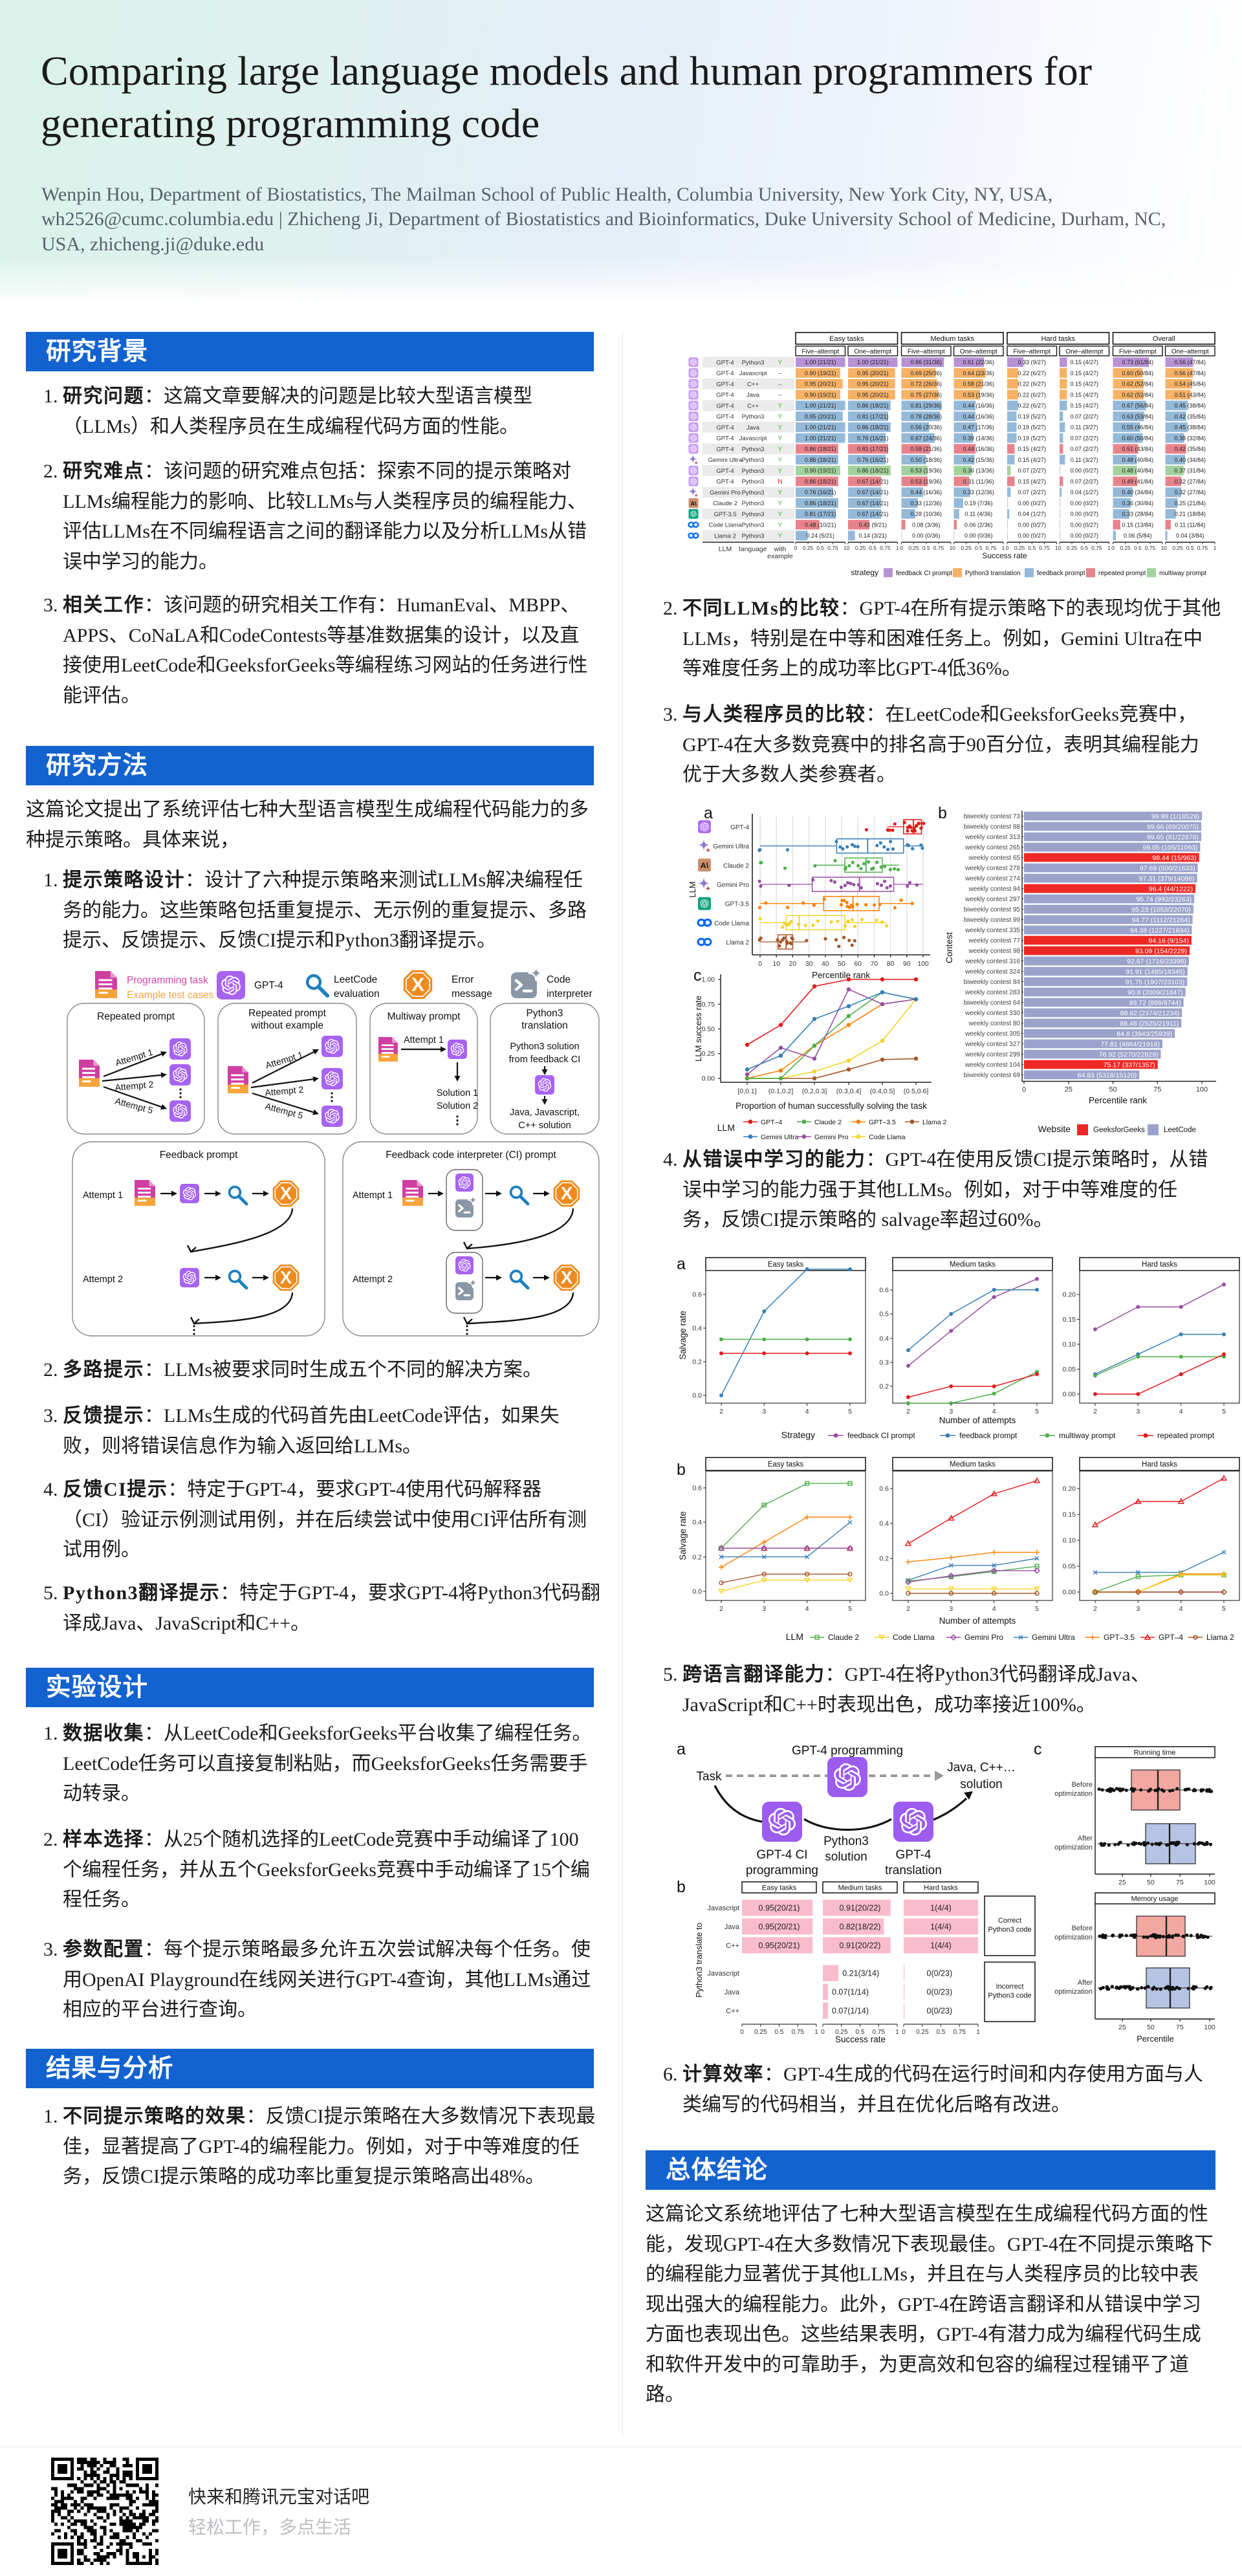 This screenshot has width=1242, height=2576. I want to click on svg-text: LeetCode, so click(1180, 1130).